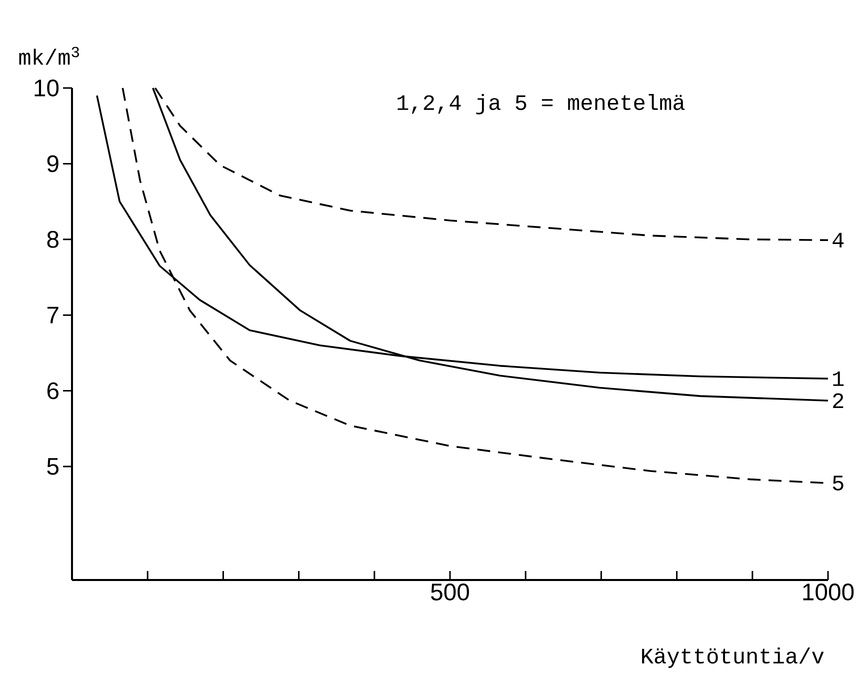  I want to click on x-tick-label: 500, so click(450, 592).